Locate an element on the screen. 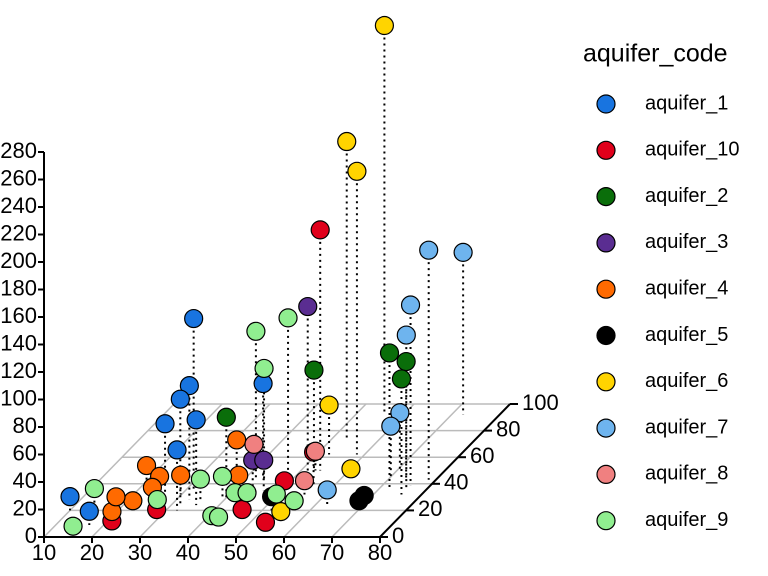  legend-label: aquifer_2 is located at coordinates (686, 196).